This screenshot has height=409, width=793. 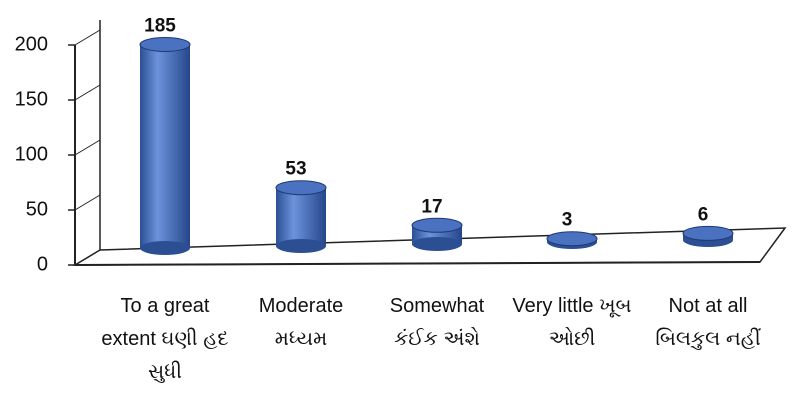 What do you see at coordinates (31, 154) in the screenshot?
I see `y-tick-label: 100` at bounding box center [31, 154].